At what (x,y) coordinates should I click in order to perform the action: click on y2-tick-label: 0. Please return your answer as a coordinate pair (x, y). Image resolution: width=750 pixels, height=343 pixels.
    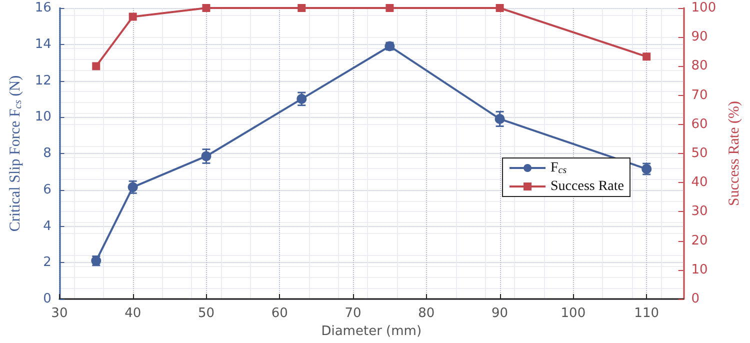
    Looking at the image, I should click on (695, 299).